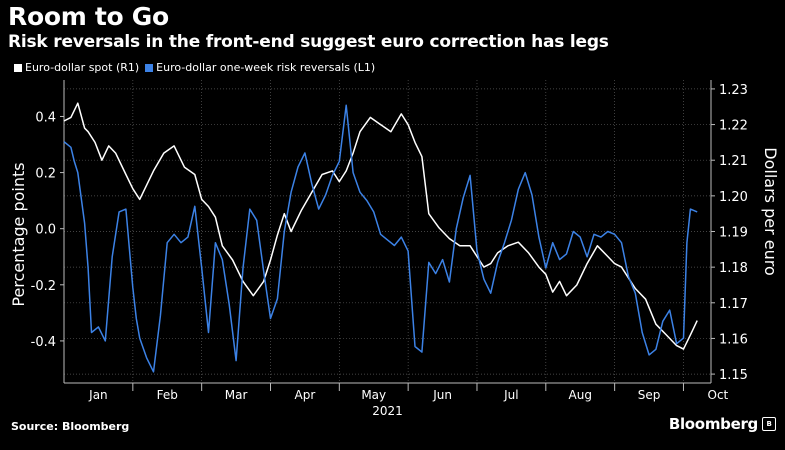 Image resolution: width=785 pixels, height=450 pixels. What do you see at coordinates (149, 67) in the screenshot?
I see `legend-swatch-risk-reversals` at bounding box center [149, 67].